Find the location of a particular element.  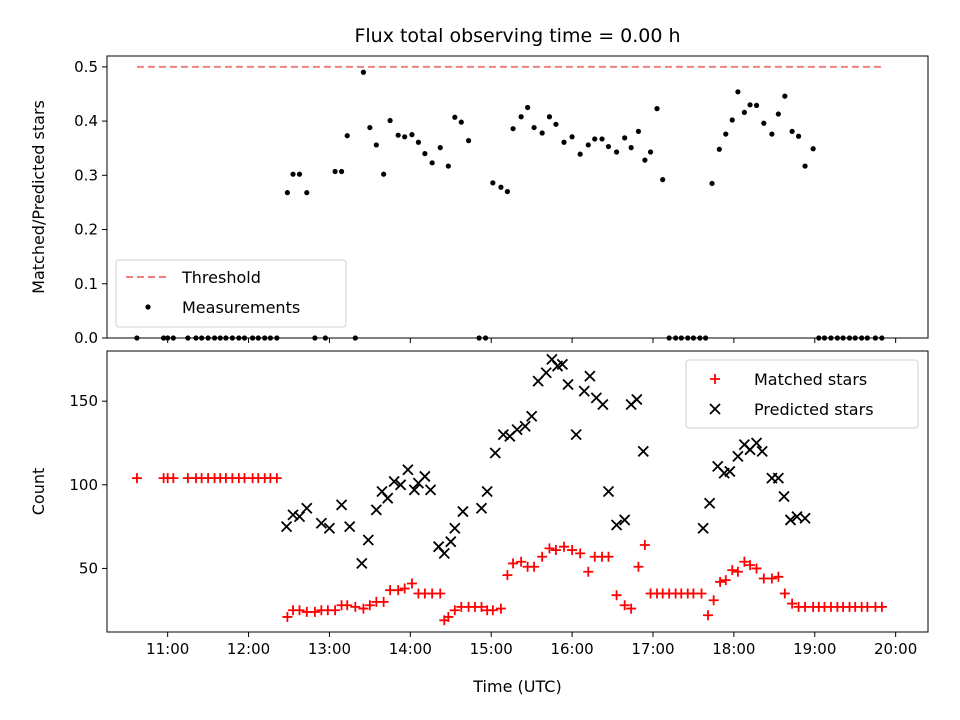

y-tick-label: 0.3 is located at coordinates (86, 175).